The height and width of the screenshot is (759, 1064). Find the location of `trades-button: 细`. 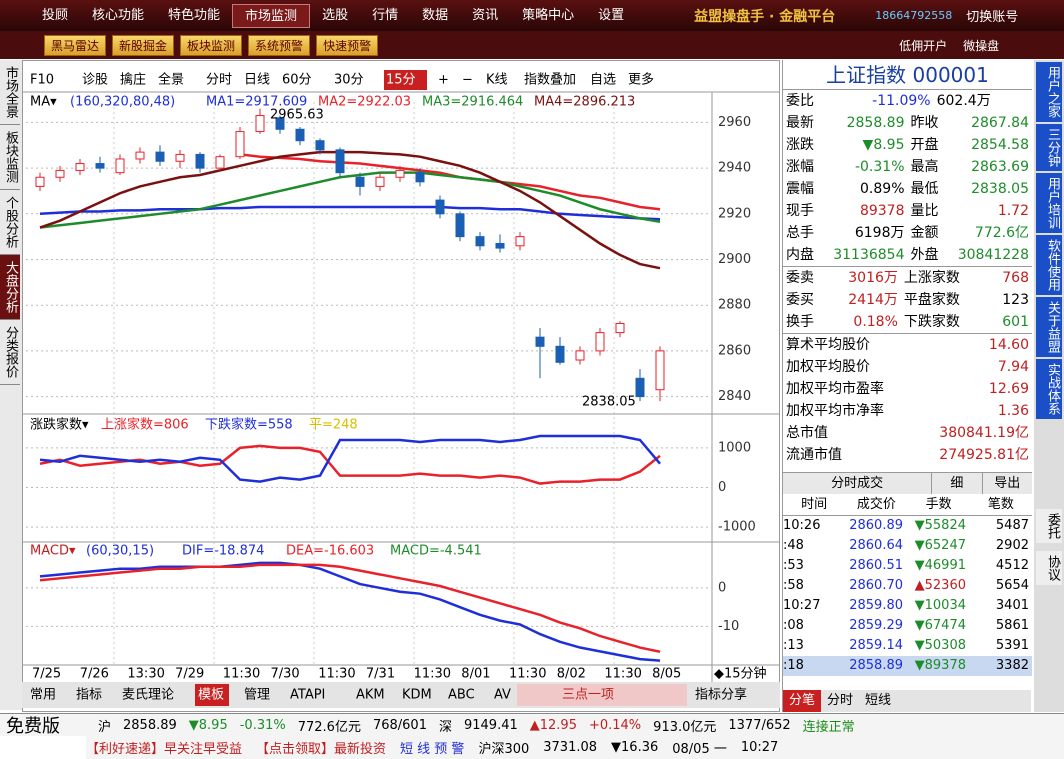

trades-button: 细 is located at coordinates (956, 483).